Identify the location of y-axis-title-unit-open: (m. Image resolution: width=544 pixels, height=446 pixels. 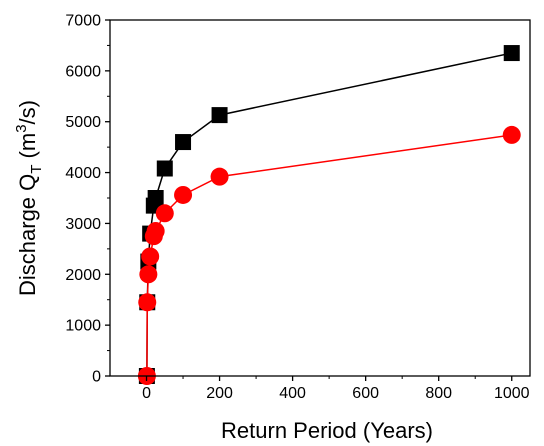
(27, 149).